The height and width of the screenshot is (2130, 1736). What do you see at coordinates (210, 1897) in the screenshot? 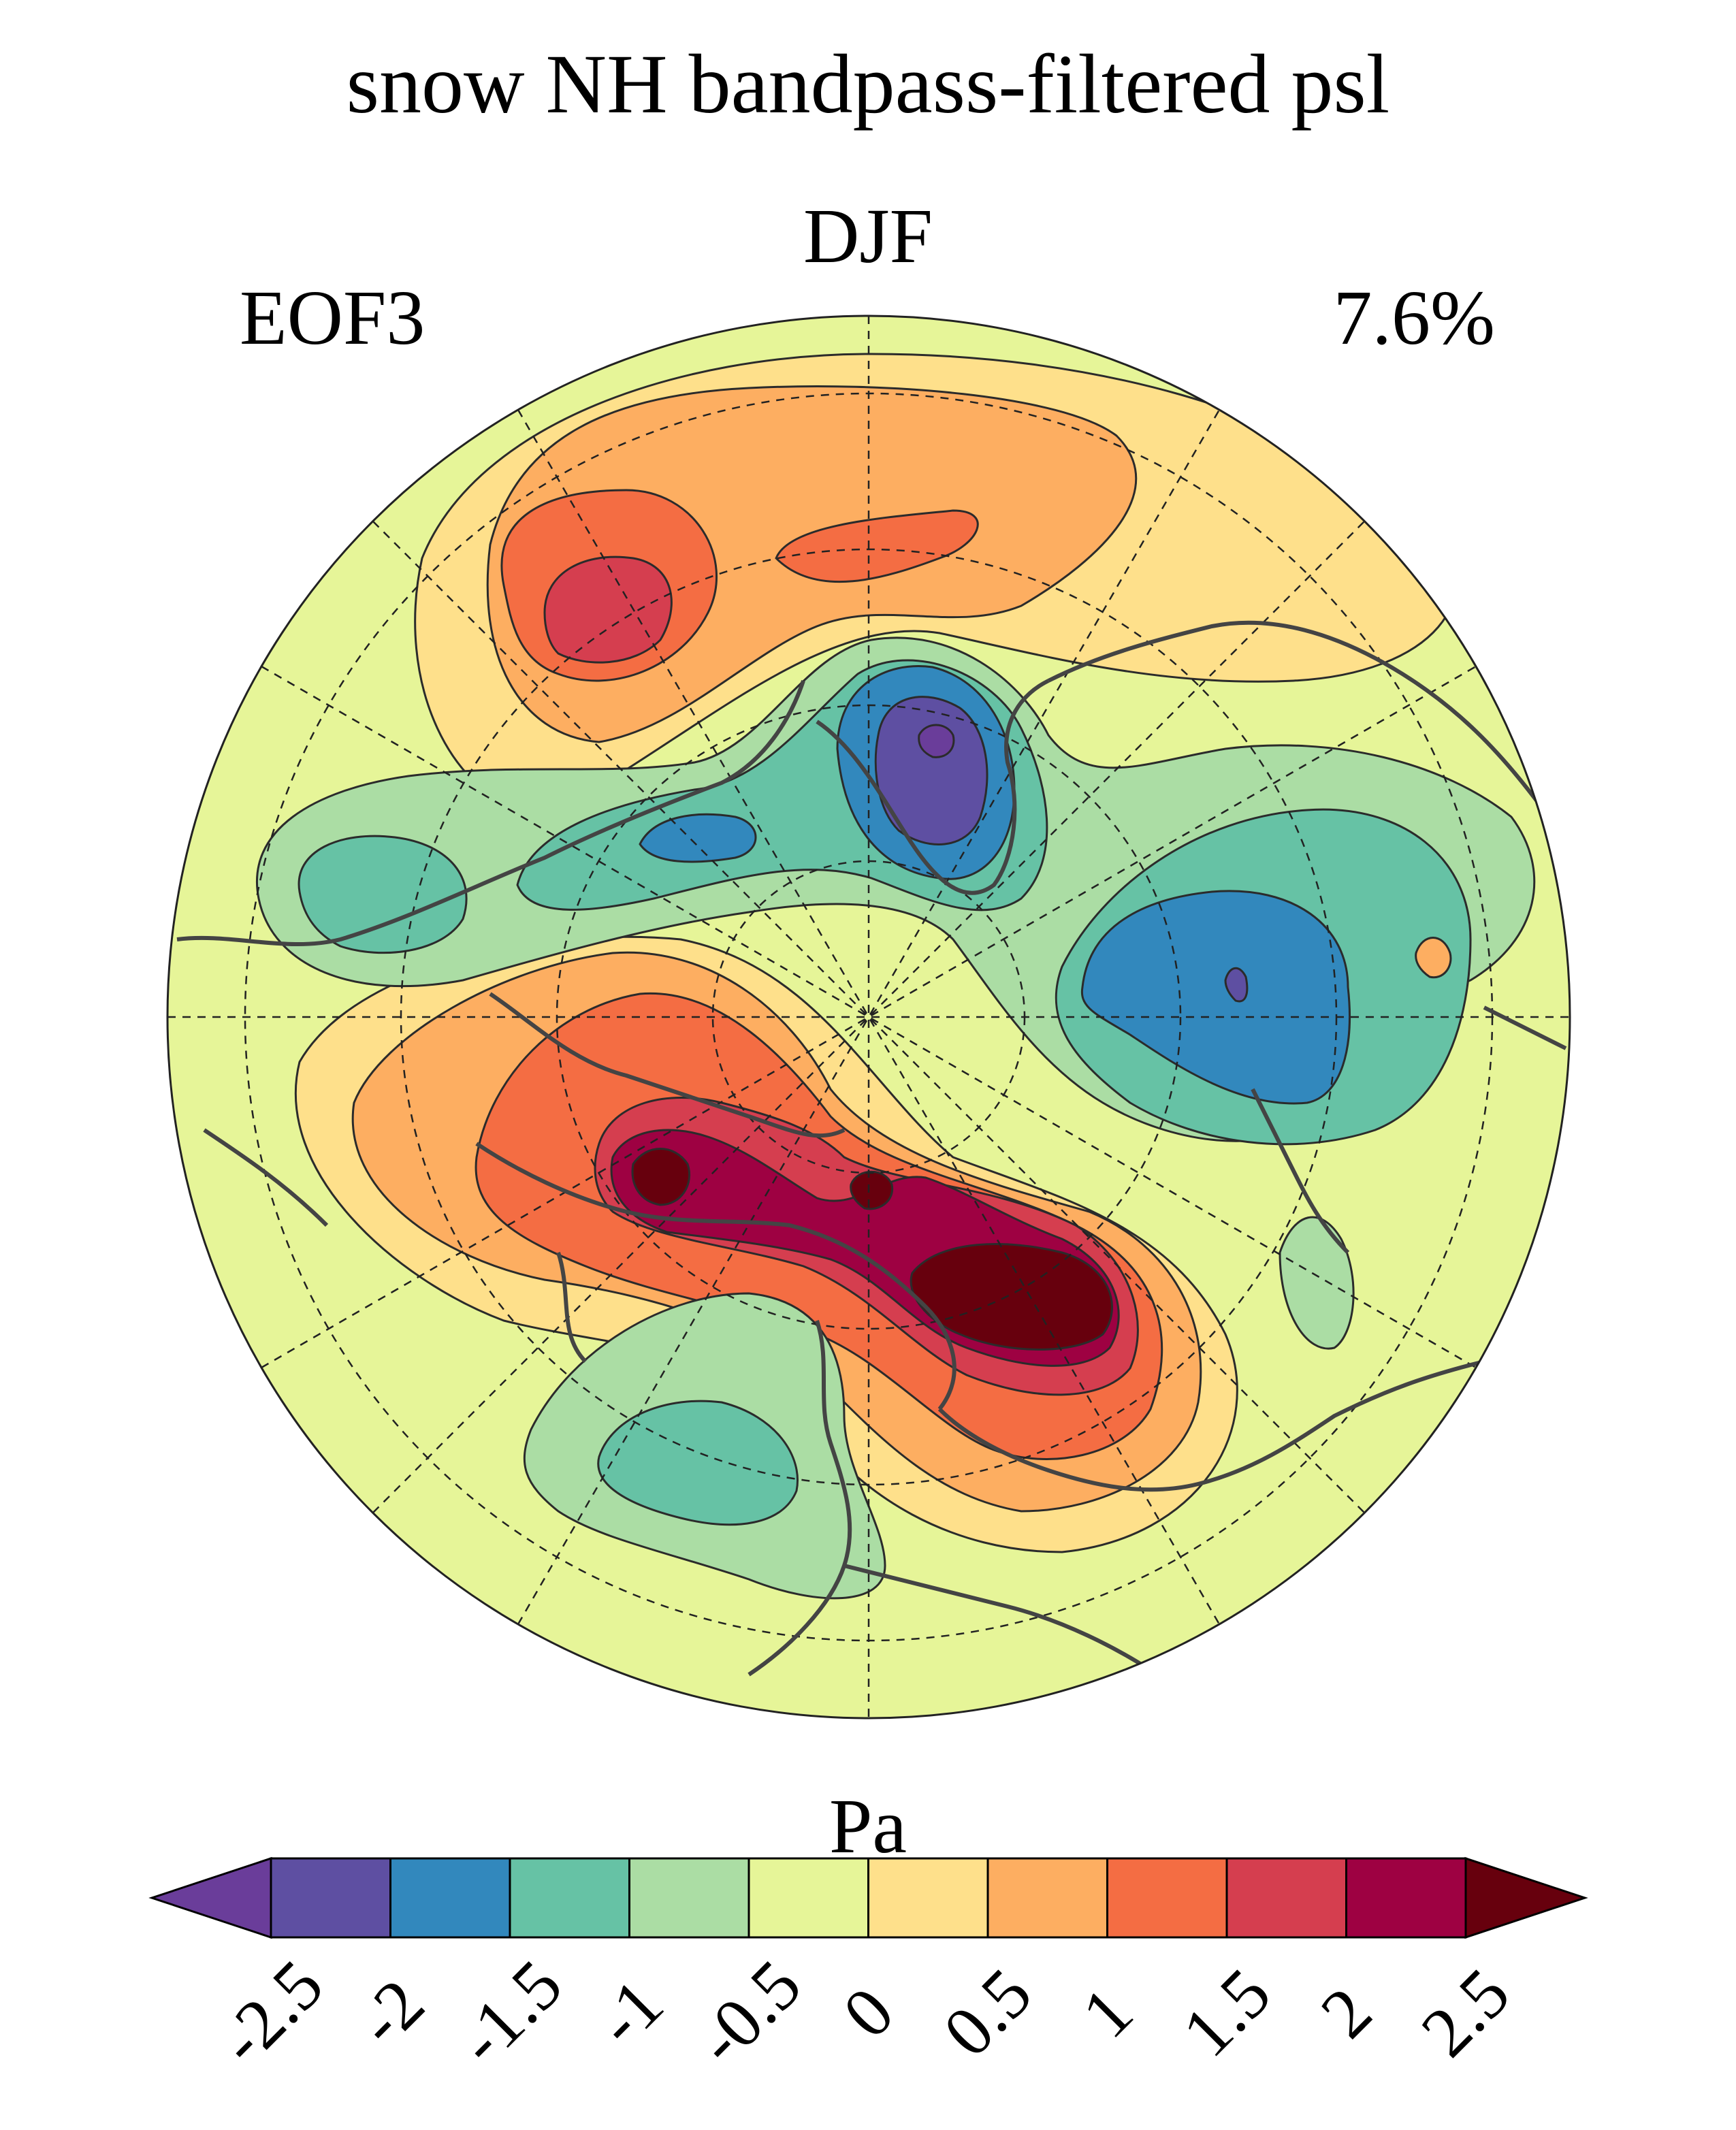
I see `colorbar-extend-low` at bounding box center [210, 1897].